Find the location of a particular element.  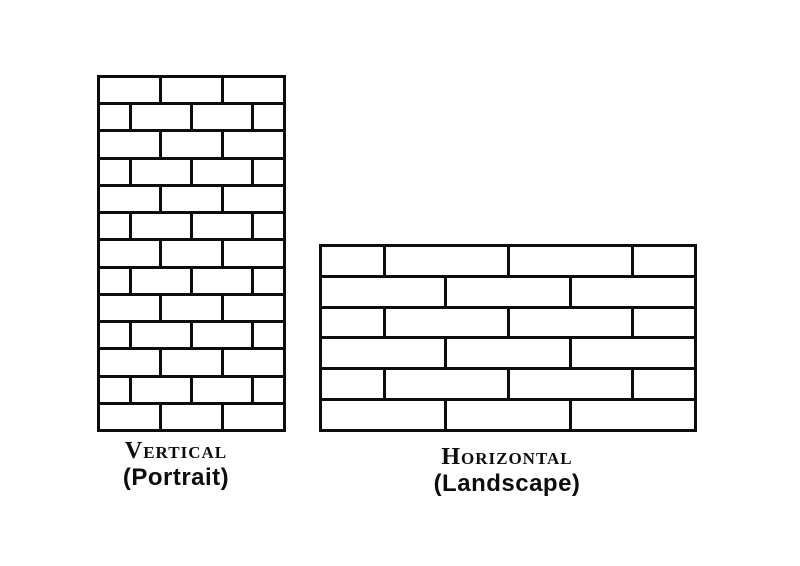

portrait-label: Vertical is located at coordinates (176, 451).